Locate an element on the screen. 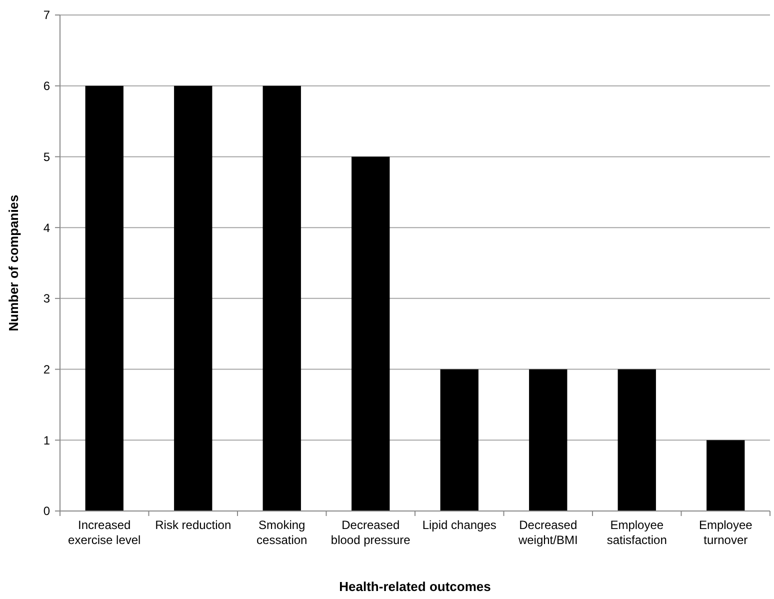  x-tick-label: Employee turnover is located at coordinates (725, 532).